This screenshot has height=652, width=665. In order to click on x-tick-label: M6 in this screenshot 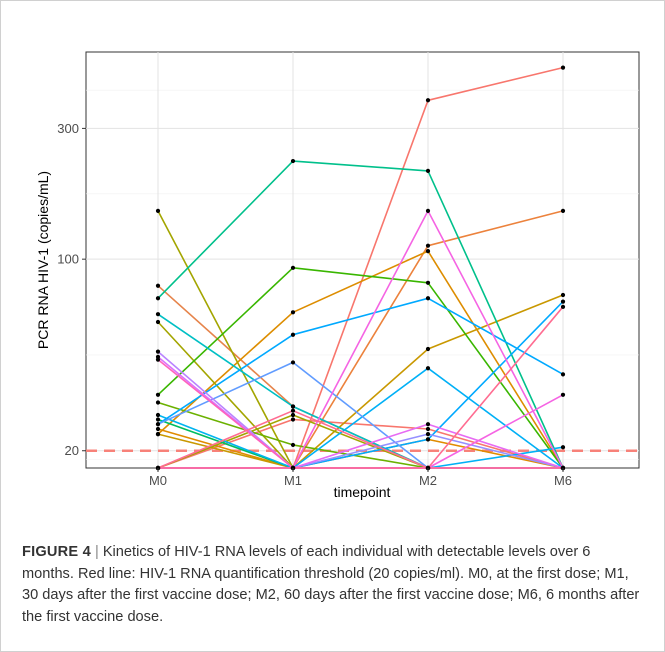, I will do `click(563, 480)`.